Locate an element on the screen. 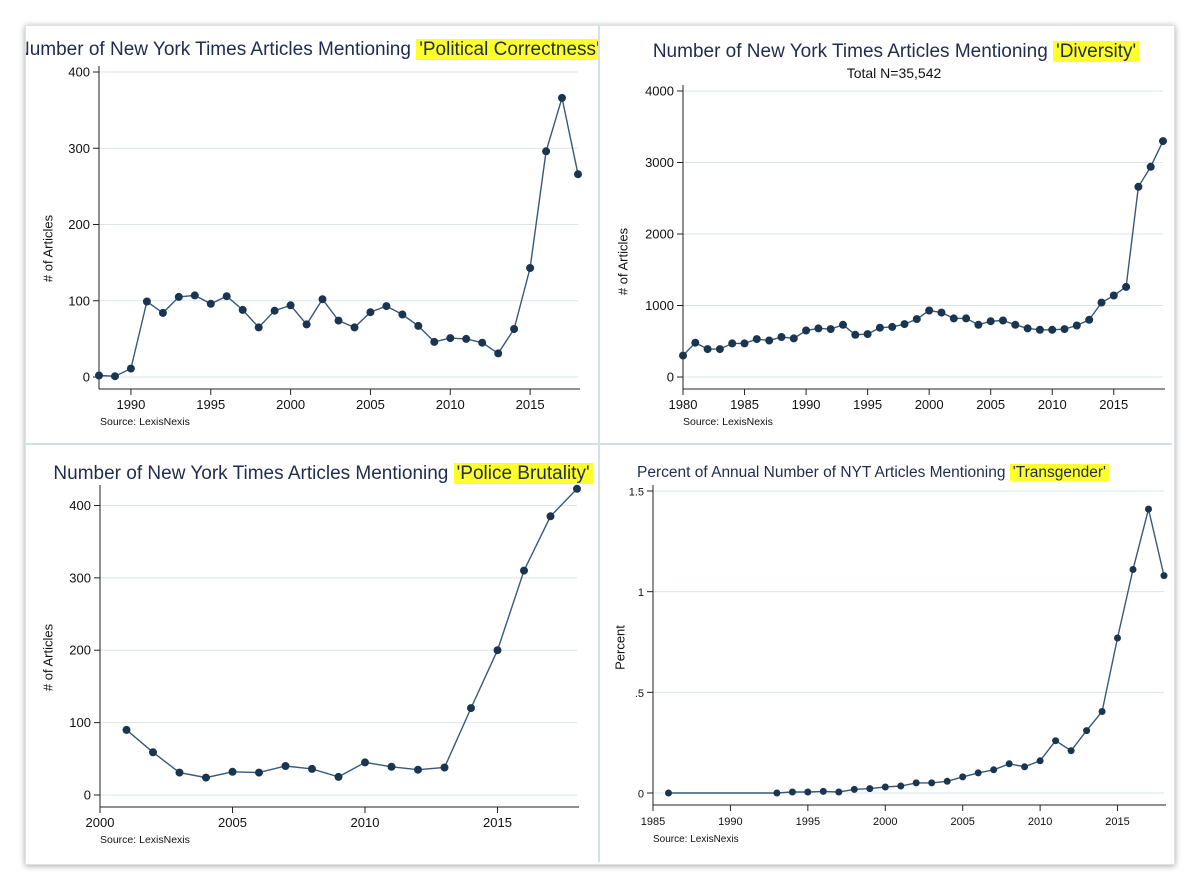  horizontal-divider is located at coordinates (599, 444).